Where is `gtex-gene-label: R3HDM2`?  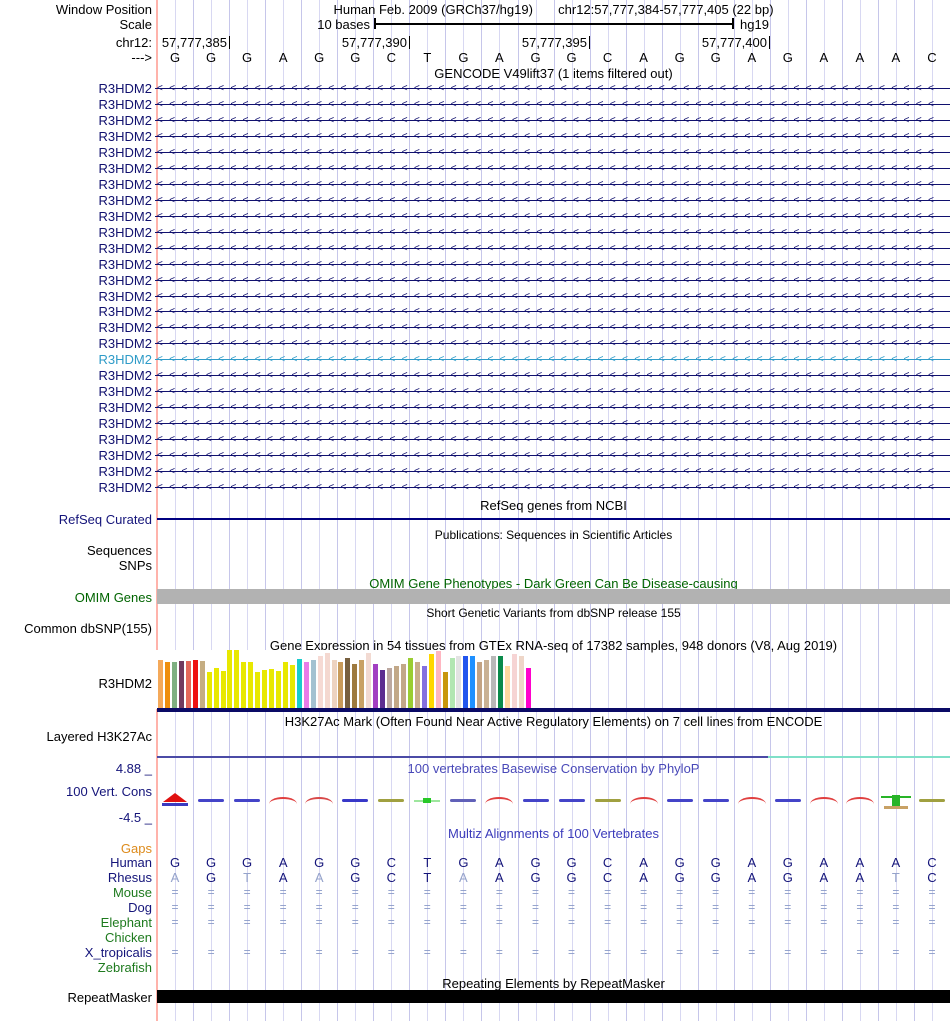
gtex-gene-label: R3HDM2 is located at coordinates (125, 683).